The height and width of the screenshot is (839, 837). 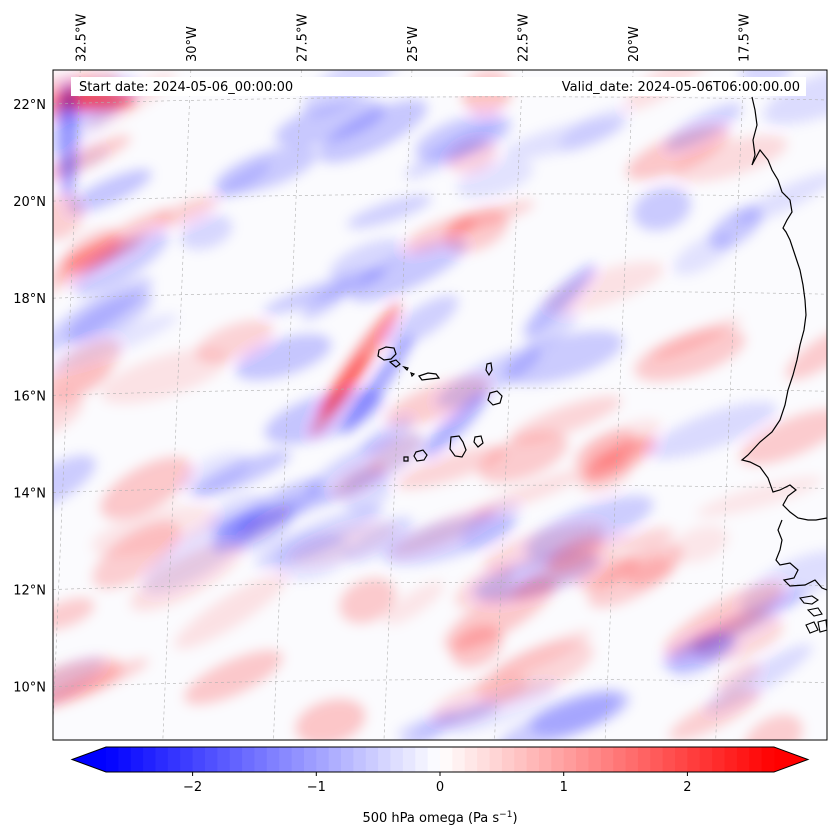 What do you see at coordinates (429, 376) in the screenshot?
I see `island-sao-nicolau` at bounding box center [429, 376].